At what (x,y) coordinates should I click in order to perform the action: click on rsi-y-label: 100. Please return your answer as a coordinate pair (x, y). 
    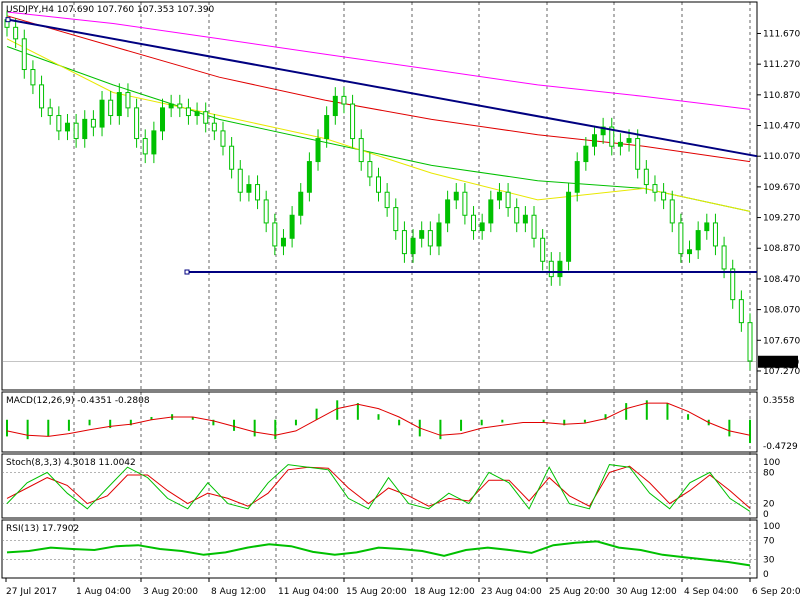
    Looking at the image, I should click on (771, 527).